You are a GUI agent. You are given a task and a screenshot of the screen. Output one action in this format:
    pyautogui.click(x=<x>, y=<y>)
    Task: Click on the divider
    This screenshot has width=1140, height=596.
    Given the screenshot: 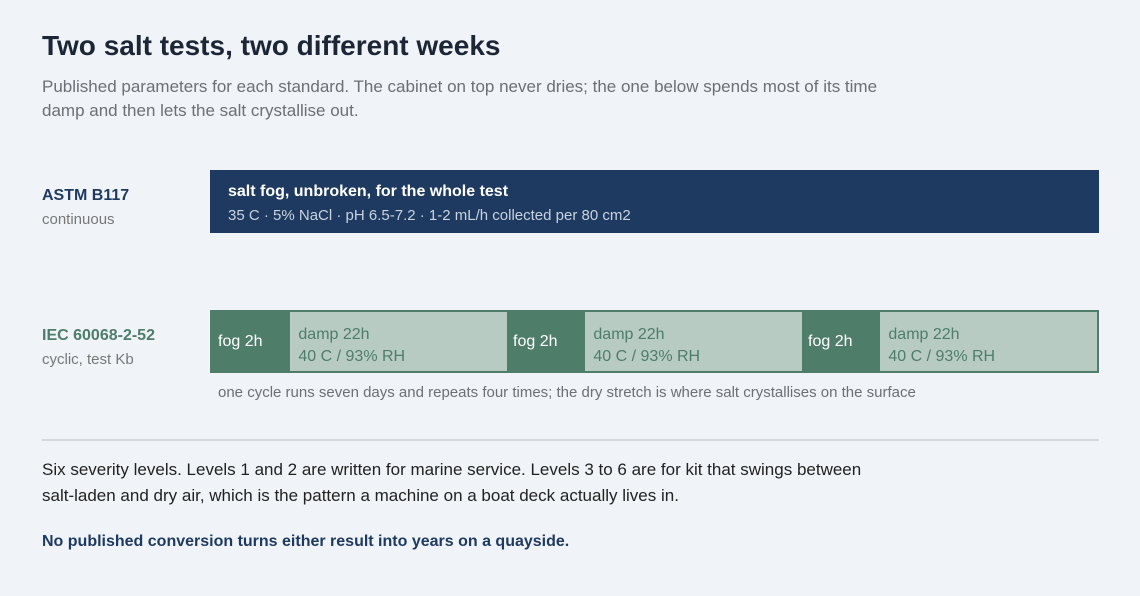 What is the action you would take?
    pyautogui.click(x=570, y=440)
    